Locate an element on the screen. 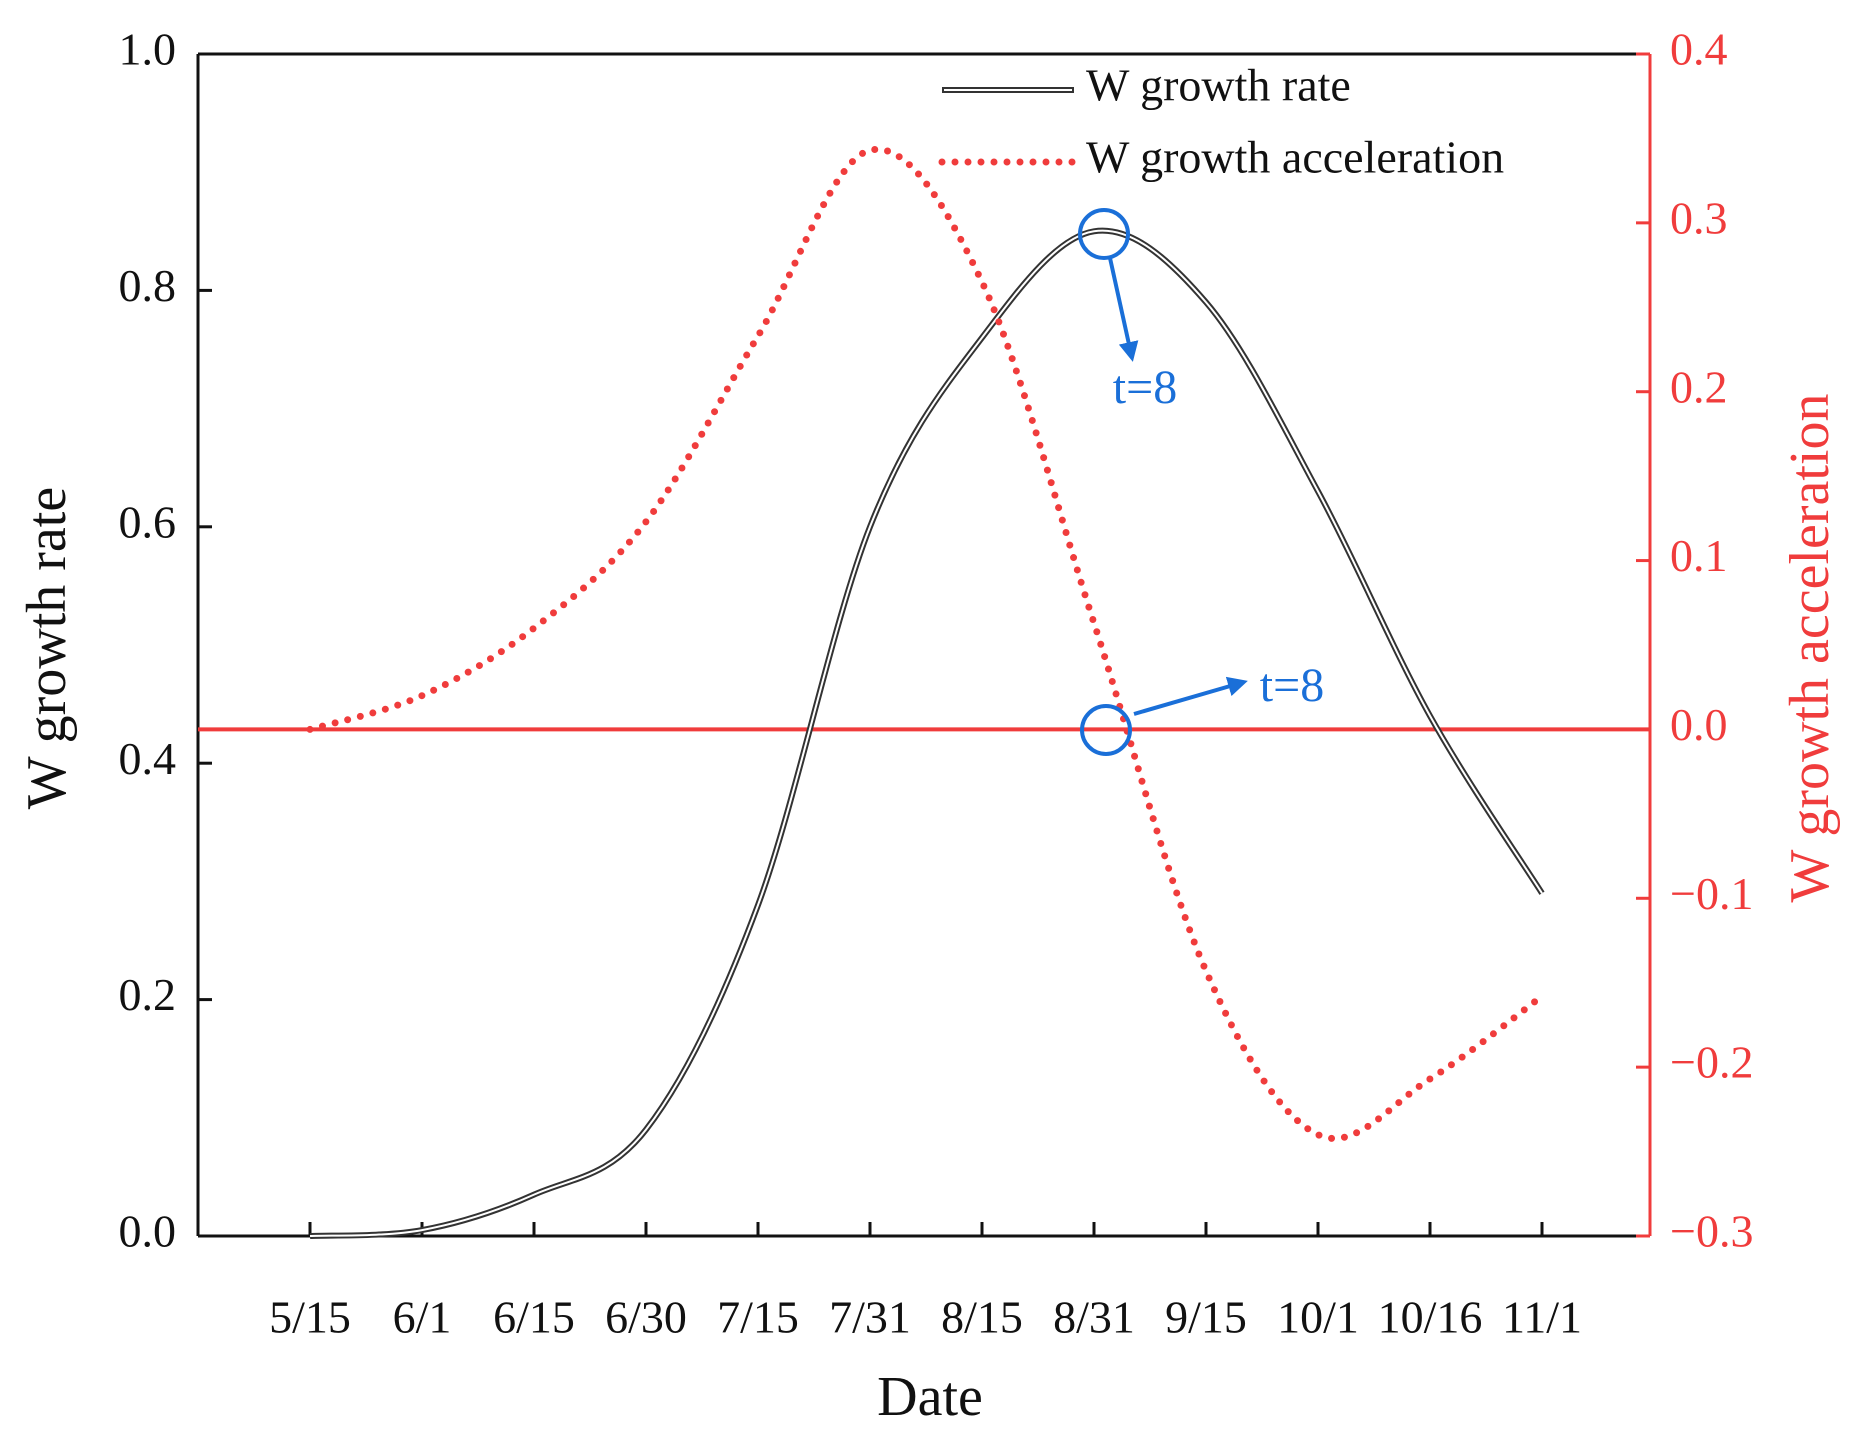 This screenshot has width=1868, height=1434. x-tick-label: 5/15 is located at coordinates (310, 1317).